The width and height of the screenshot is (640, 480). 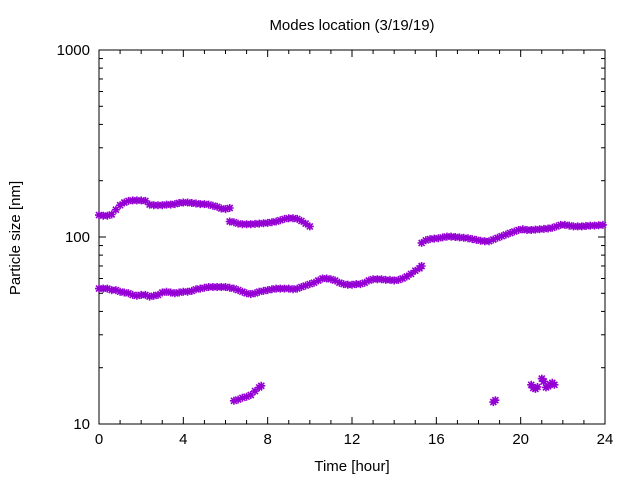 What do you see at coordinates (436, 439) in the screenshot?
I see `x-tick-label: 16` at bounding box center [436, 439].